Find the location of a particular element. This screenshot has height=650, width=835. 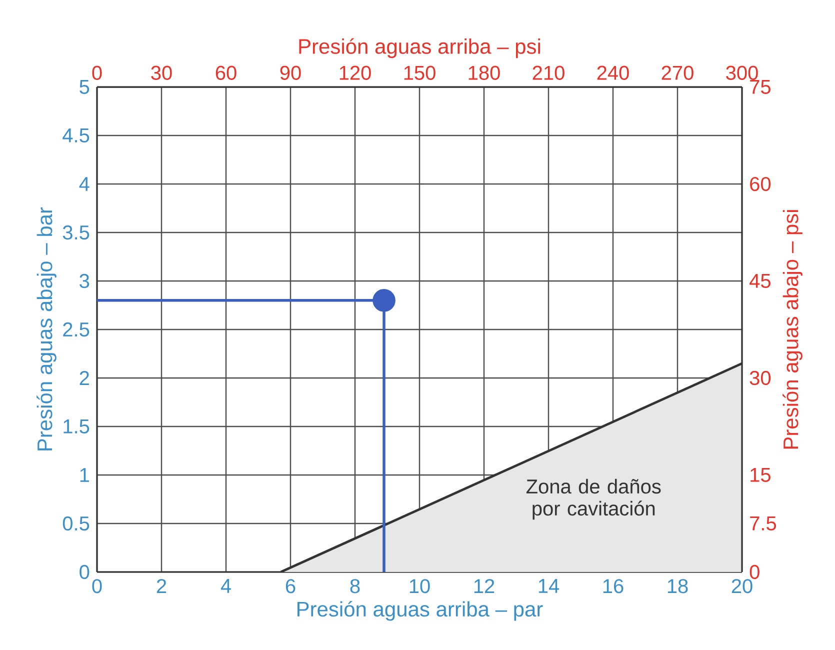

x-tick-label: 0 is located at coordinates (97, 586).